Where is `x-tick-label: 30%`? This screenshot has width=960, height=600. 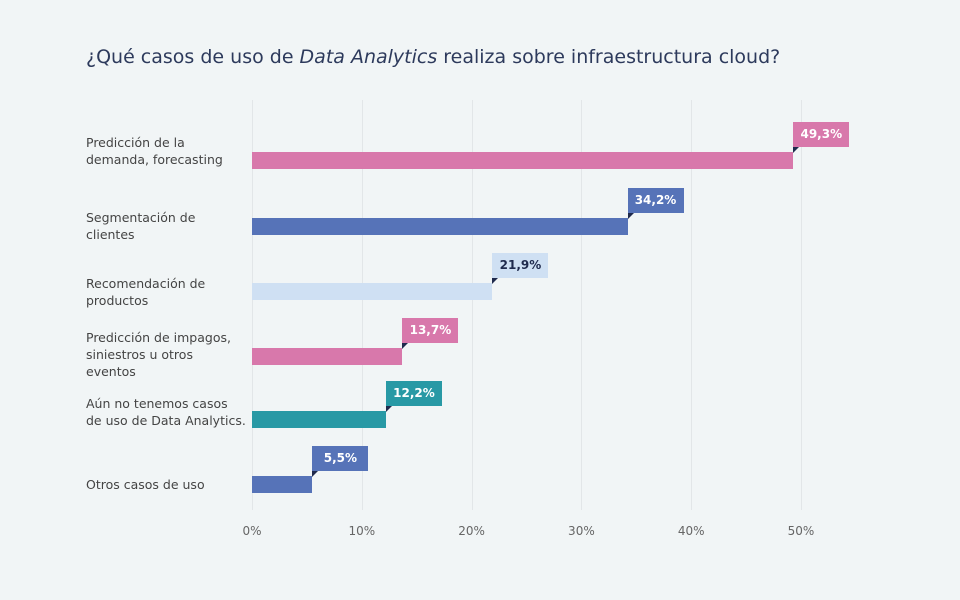
x-tick-label: 30% is located at coordinates (581, 531).